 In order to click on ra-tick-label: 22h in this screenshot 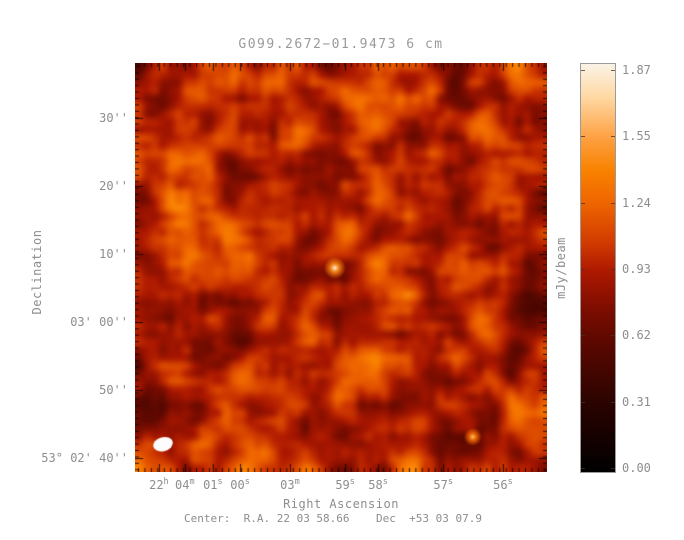, I will do `click(159, 484)`.